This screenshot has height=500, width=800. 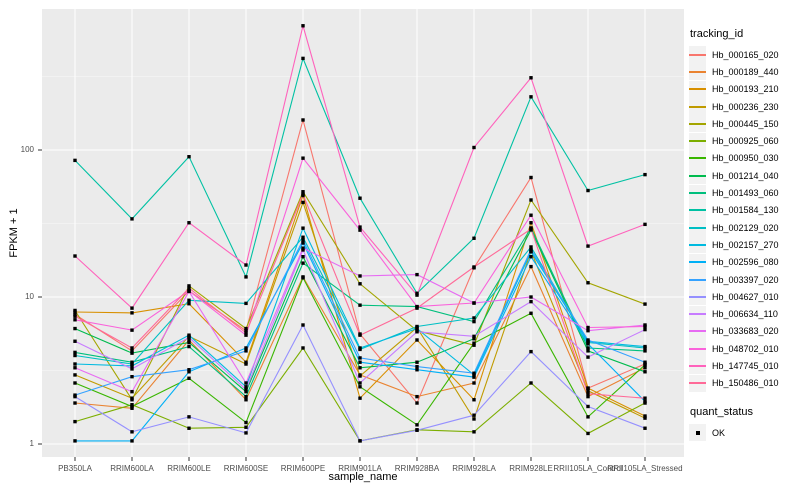 I want to click on legend-label: Hb_006634_110, so click(x=745, y=314).